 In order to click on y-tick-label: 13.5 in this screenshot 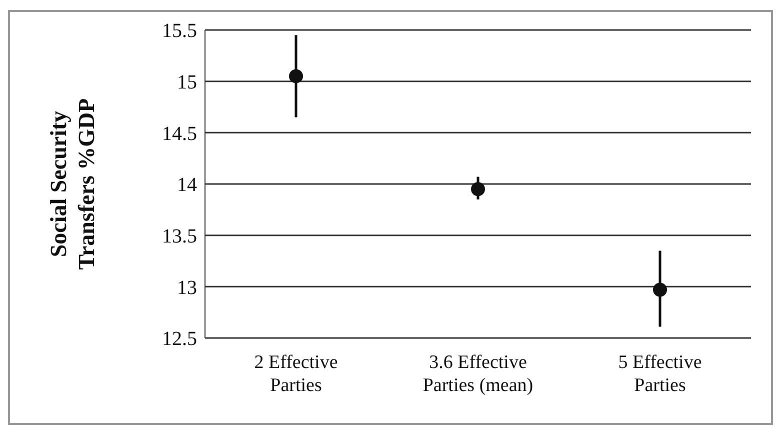, I will do `click(179, 236)`.